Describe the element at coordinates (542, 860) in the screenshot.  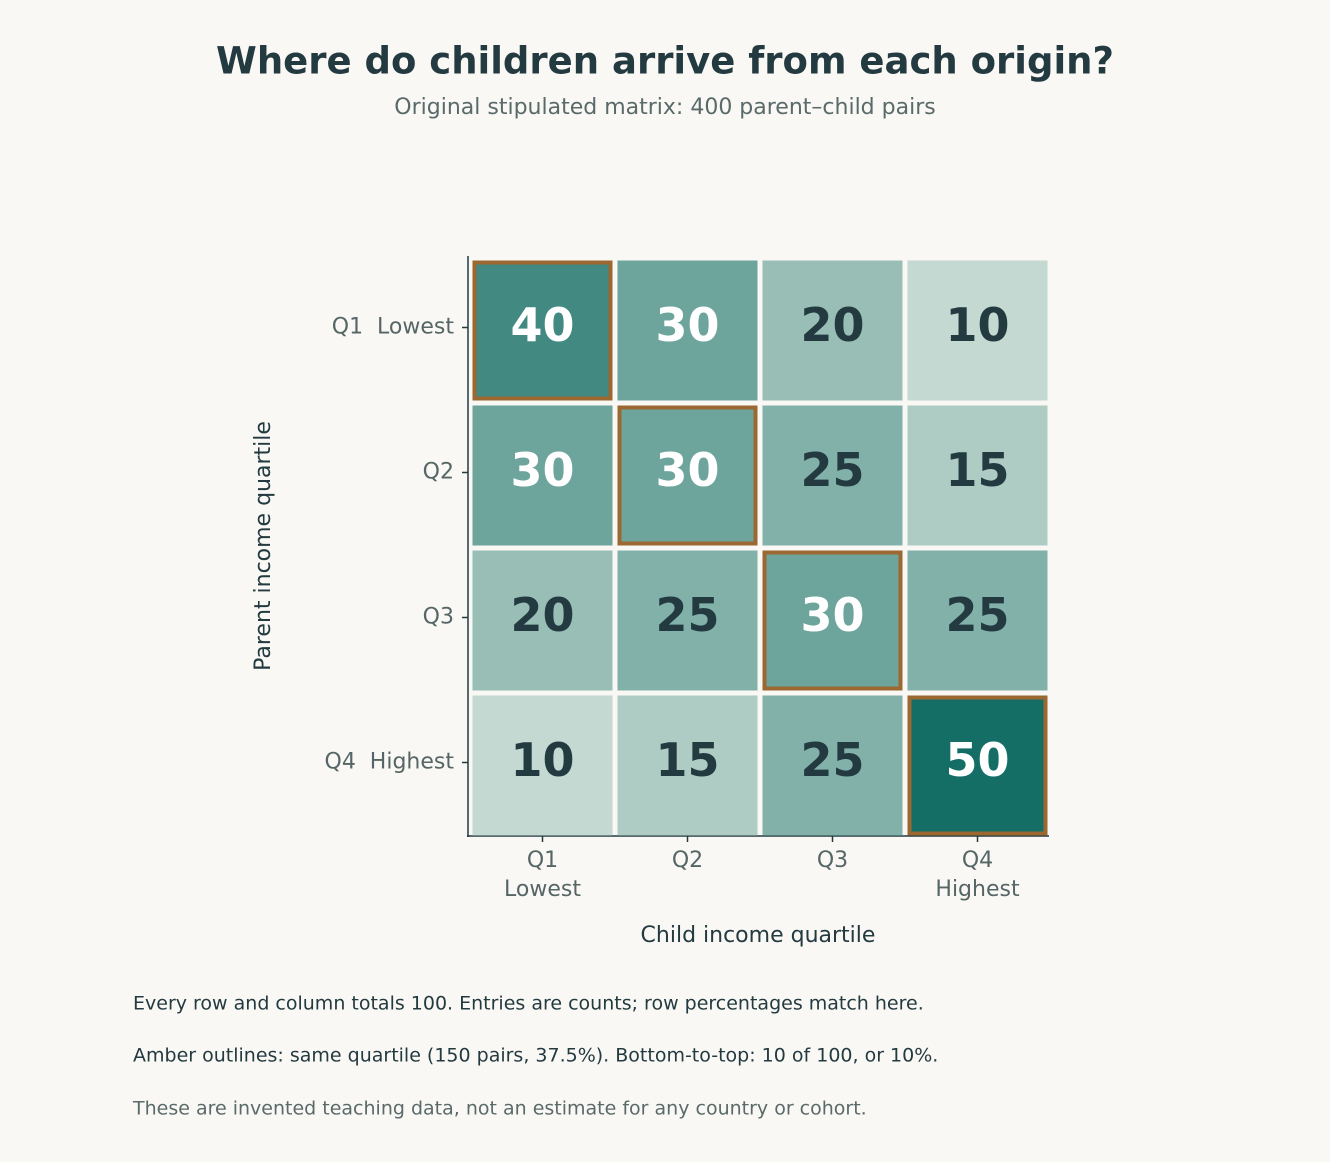
I see `x-tick-label-line: Q1` at that location.